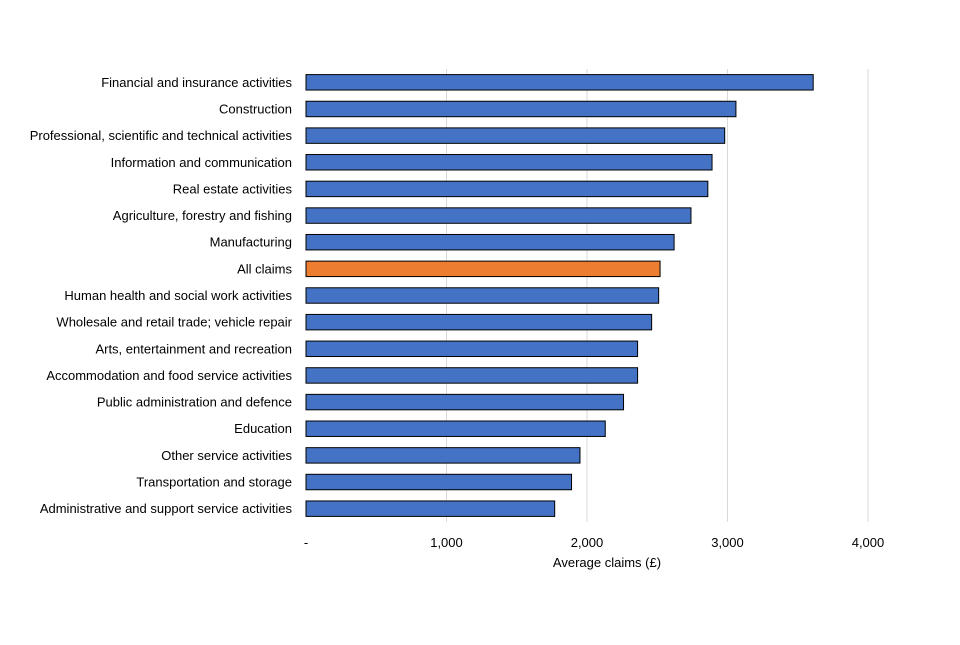 This screenshot has width=960, height=645. Describe the element at coordinates (233, 188) in the screenshot. I see `category-label: Real estate activities` at that location.